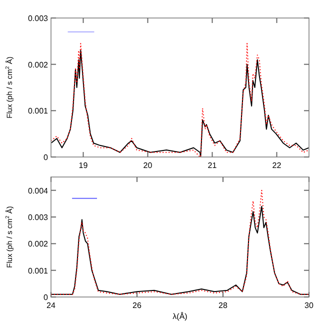 Image resolution: width=327 pixels, height=327 pixels. Describe the element at coordinates (51, 305) in the screenshot. I see `x-tick-label: 24` at that location.